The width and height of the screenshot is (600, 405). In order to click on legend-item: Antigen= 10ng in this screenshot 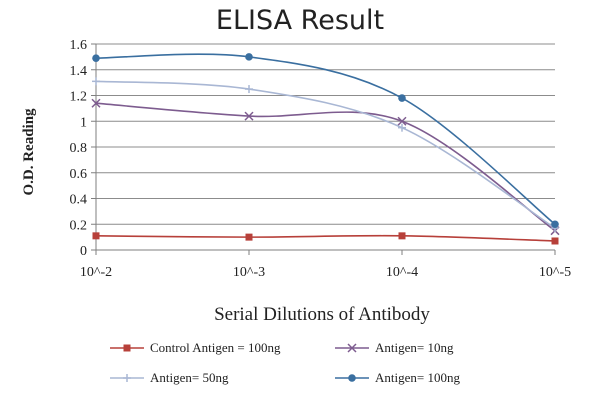, I will do `click(394, 347)`.